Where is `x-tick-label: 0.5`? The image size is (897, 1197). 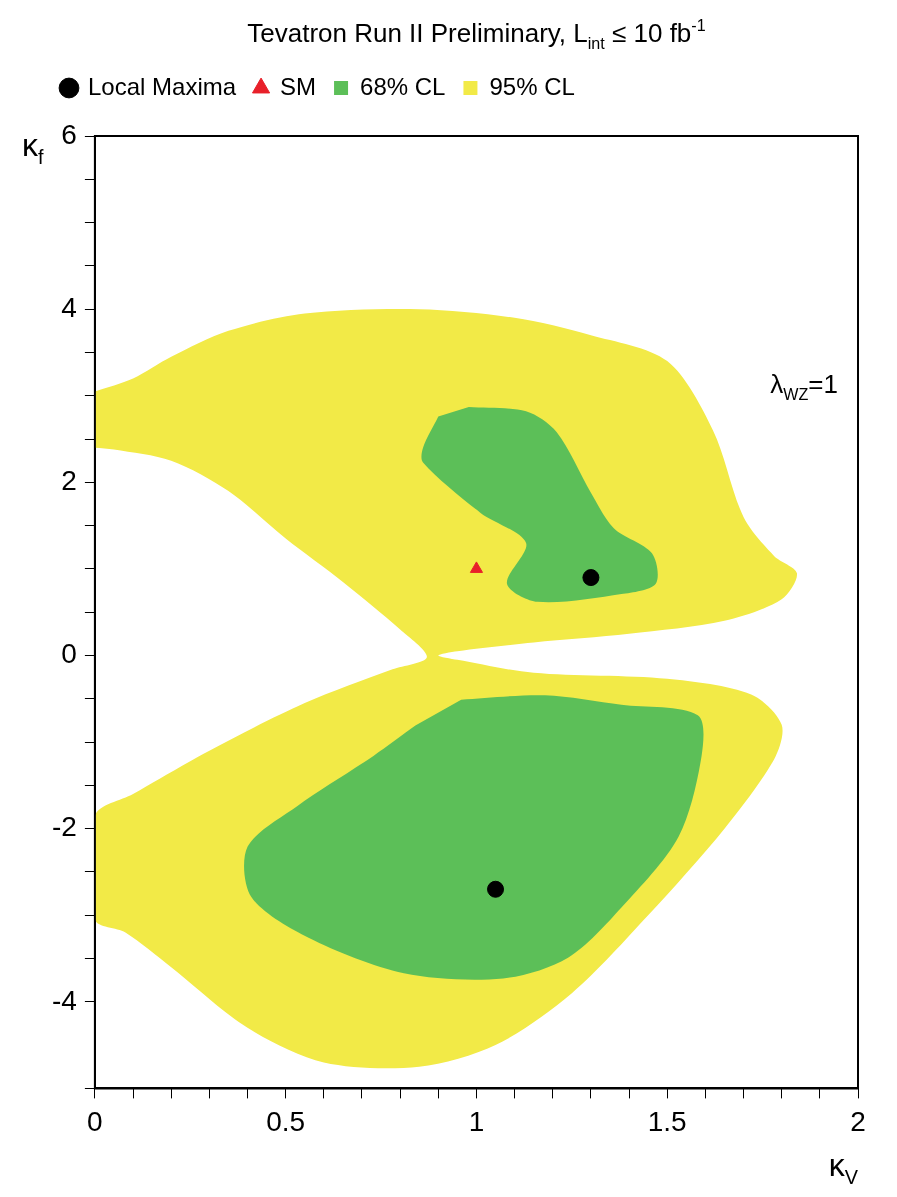 x-tick-label: 0.5 is located at coordinates (286, 1121).